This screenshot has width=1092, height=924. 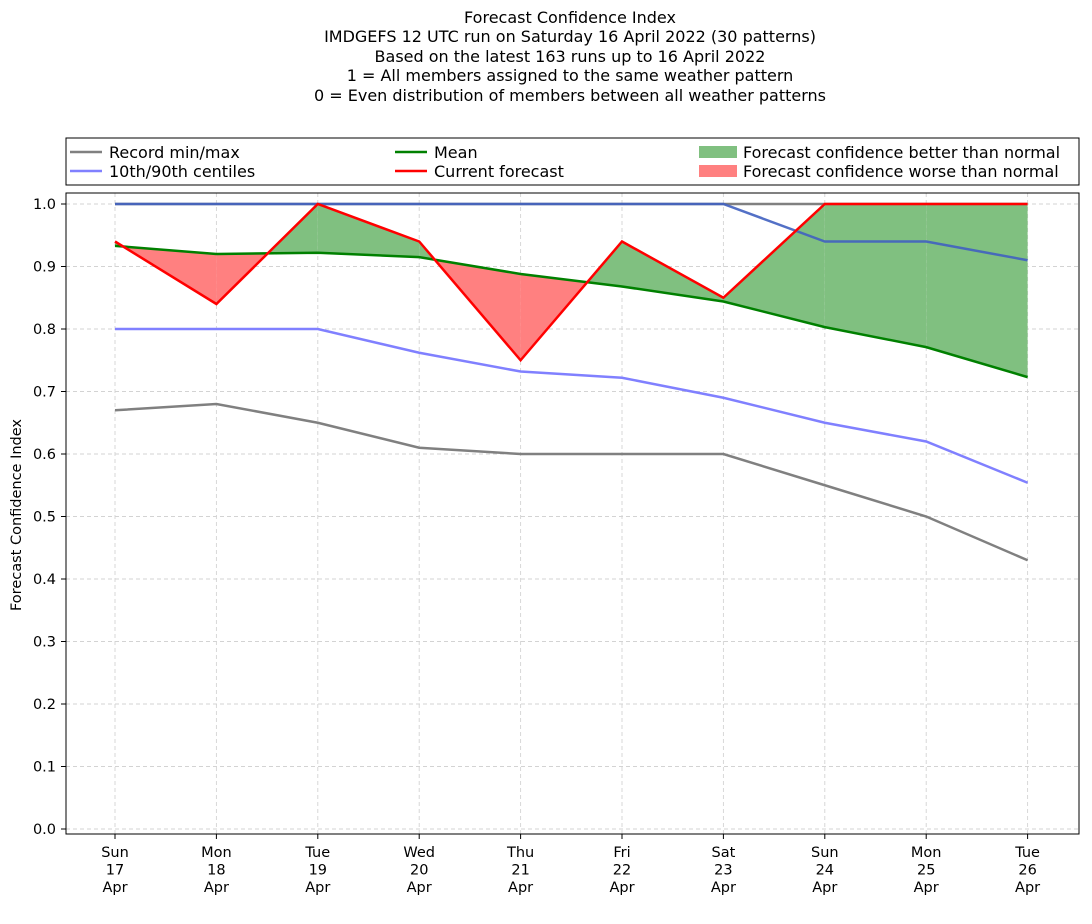 I want to click on line-record-min, so click(x=571, y=482).